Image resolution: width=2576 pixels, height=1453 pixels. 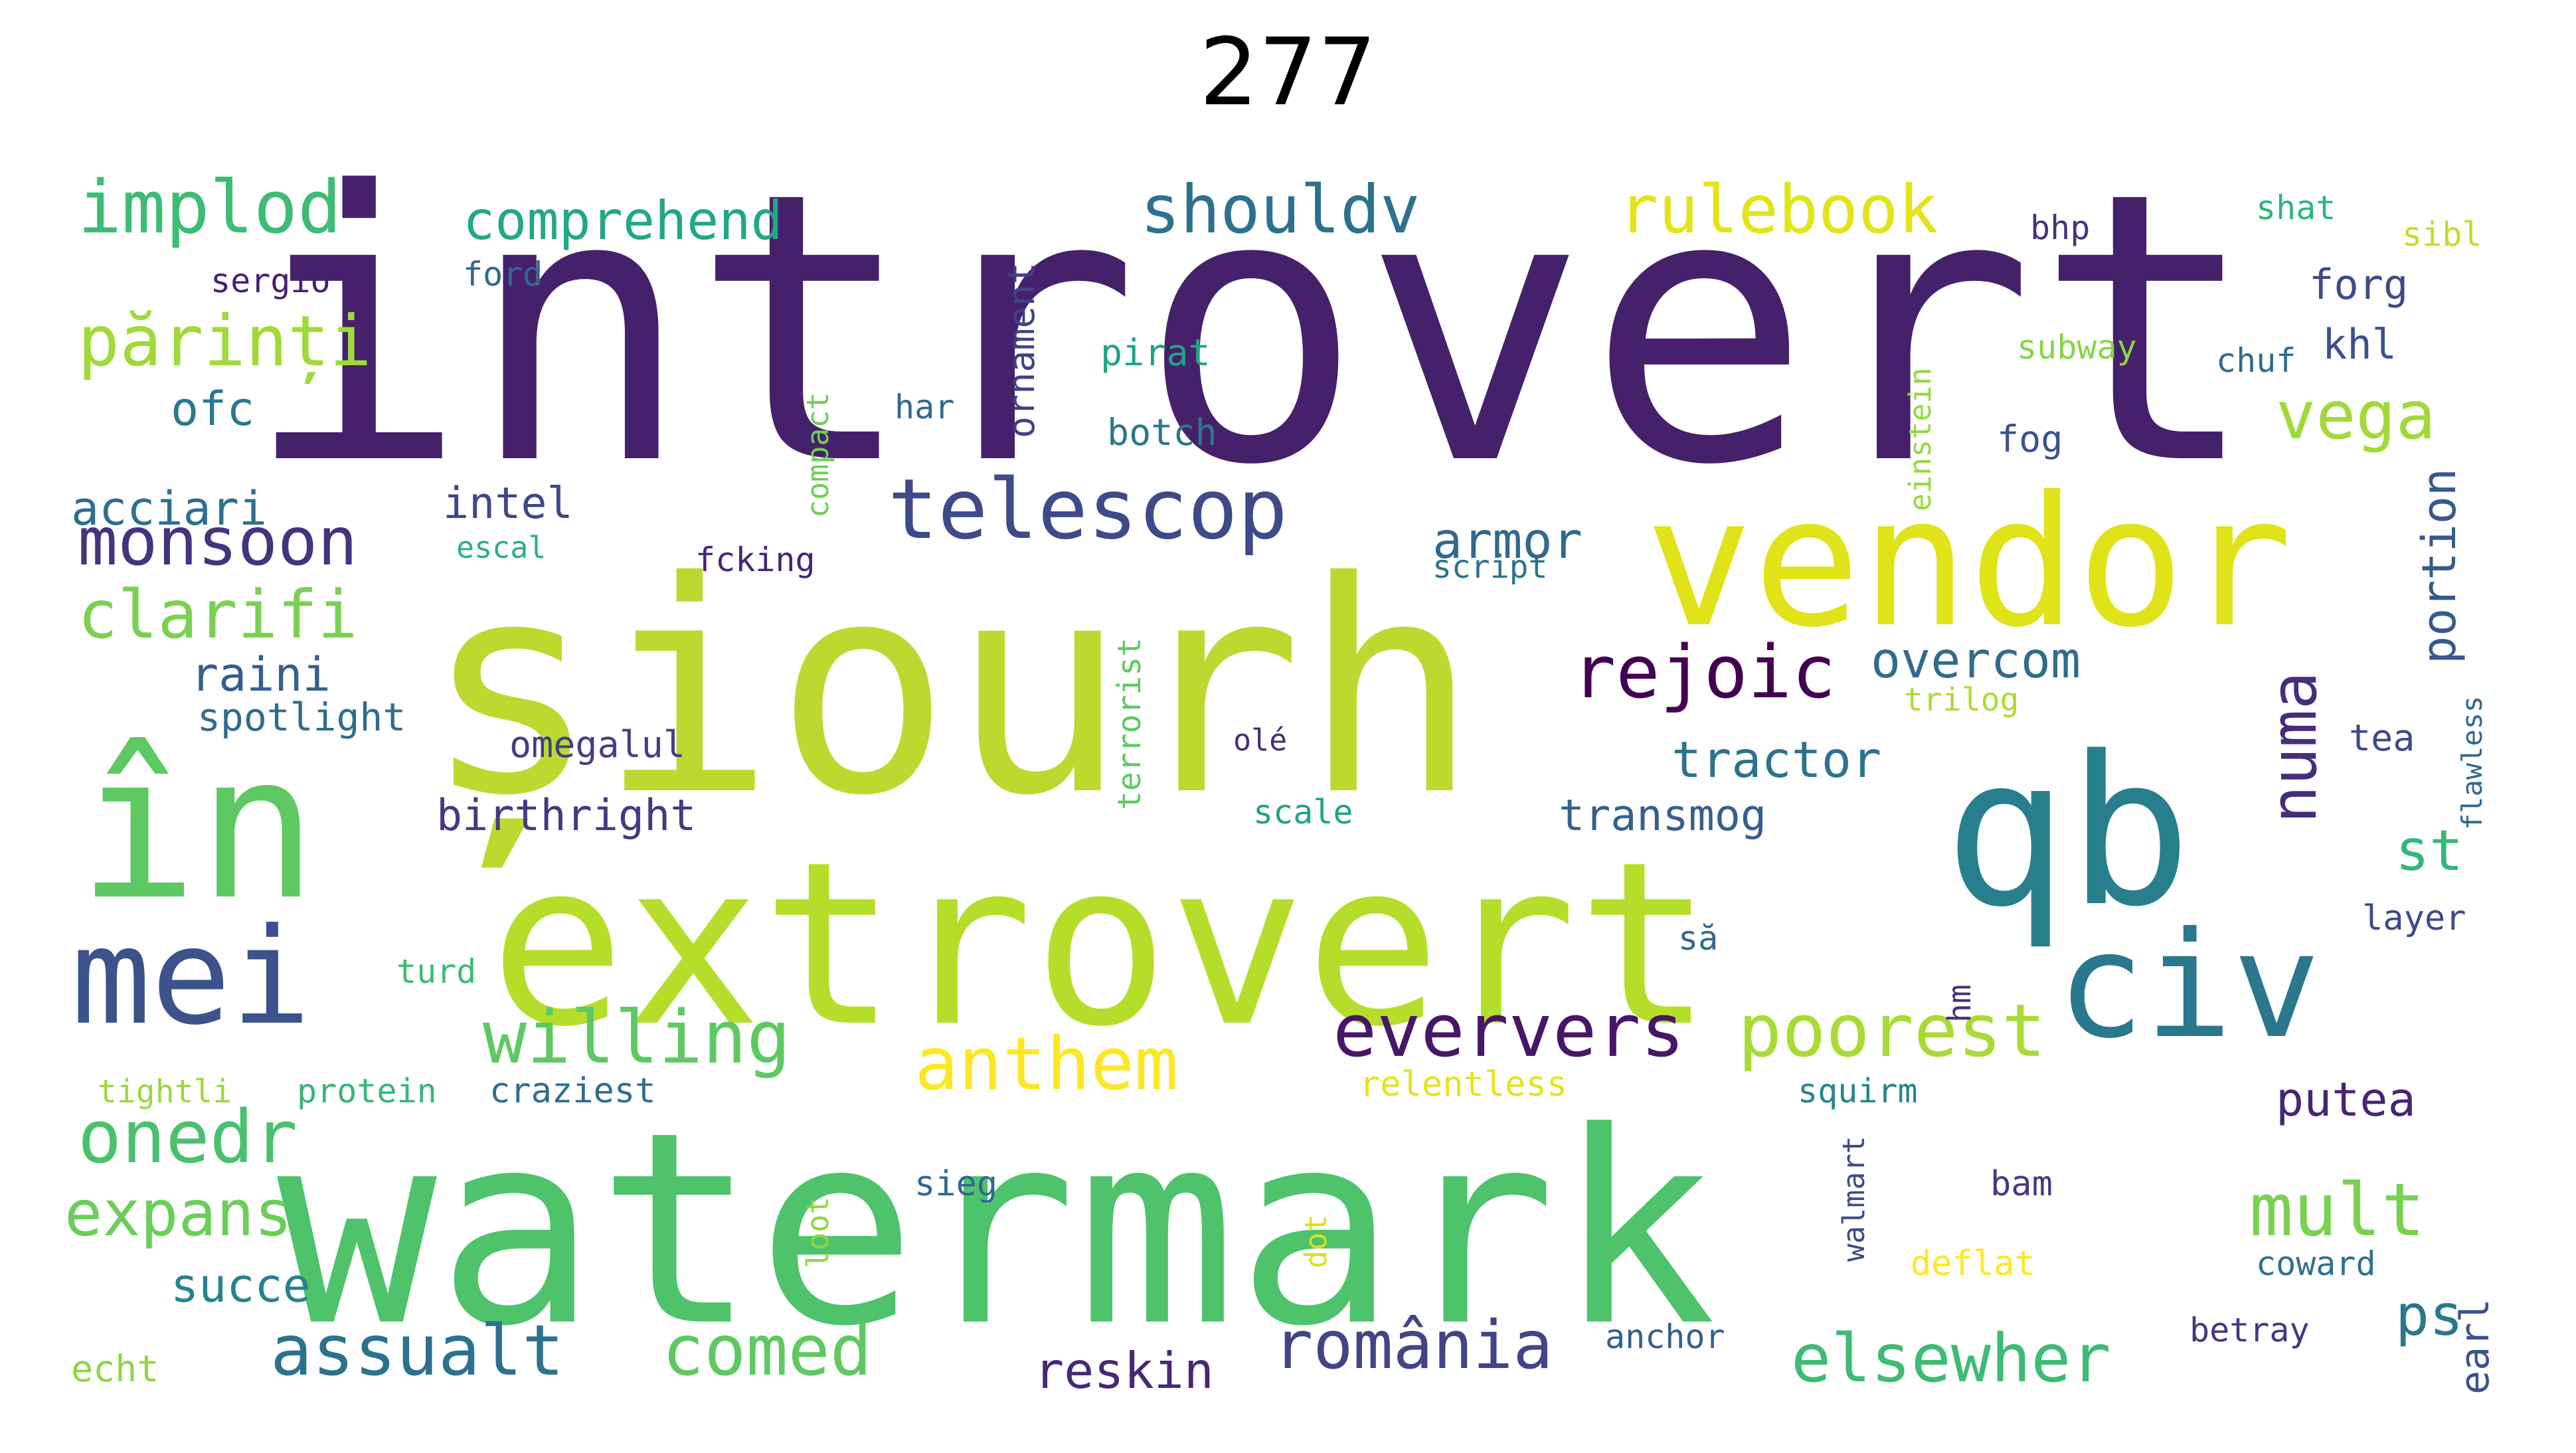 I want to click on word-4: watermark, so click(x=996, y=1230).